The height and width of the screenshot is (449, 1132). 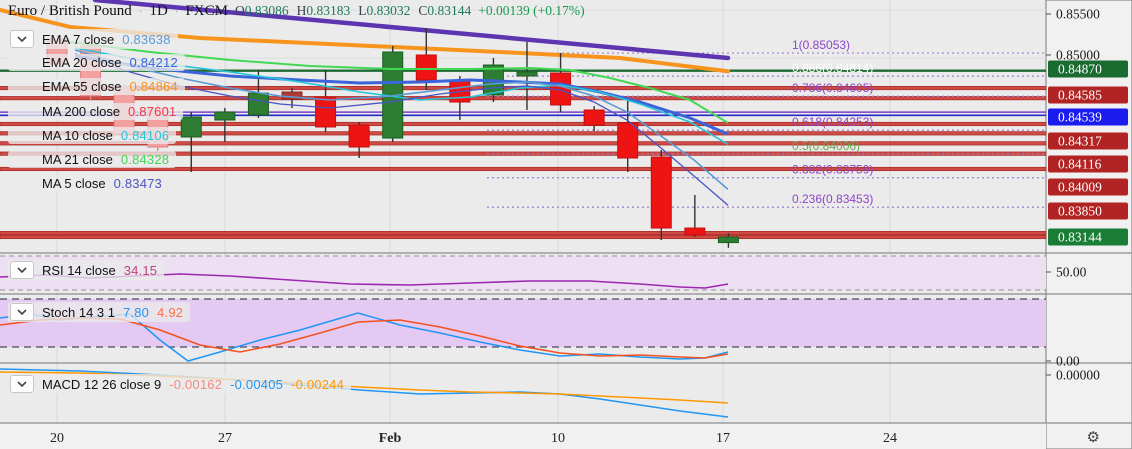 I want to click on rsi-legend: RSI 14 close 34.15, so click(x=86, y=270).